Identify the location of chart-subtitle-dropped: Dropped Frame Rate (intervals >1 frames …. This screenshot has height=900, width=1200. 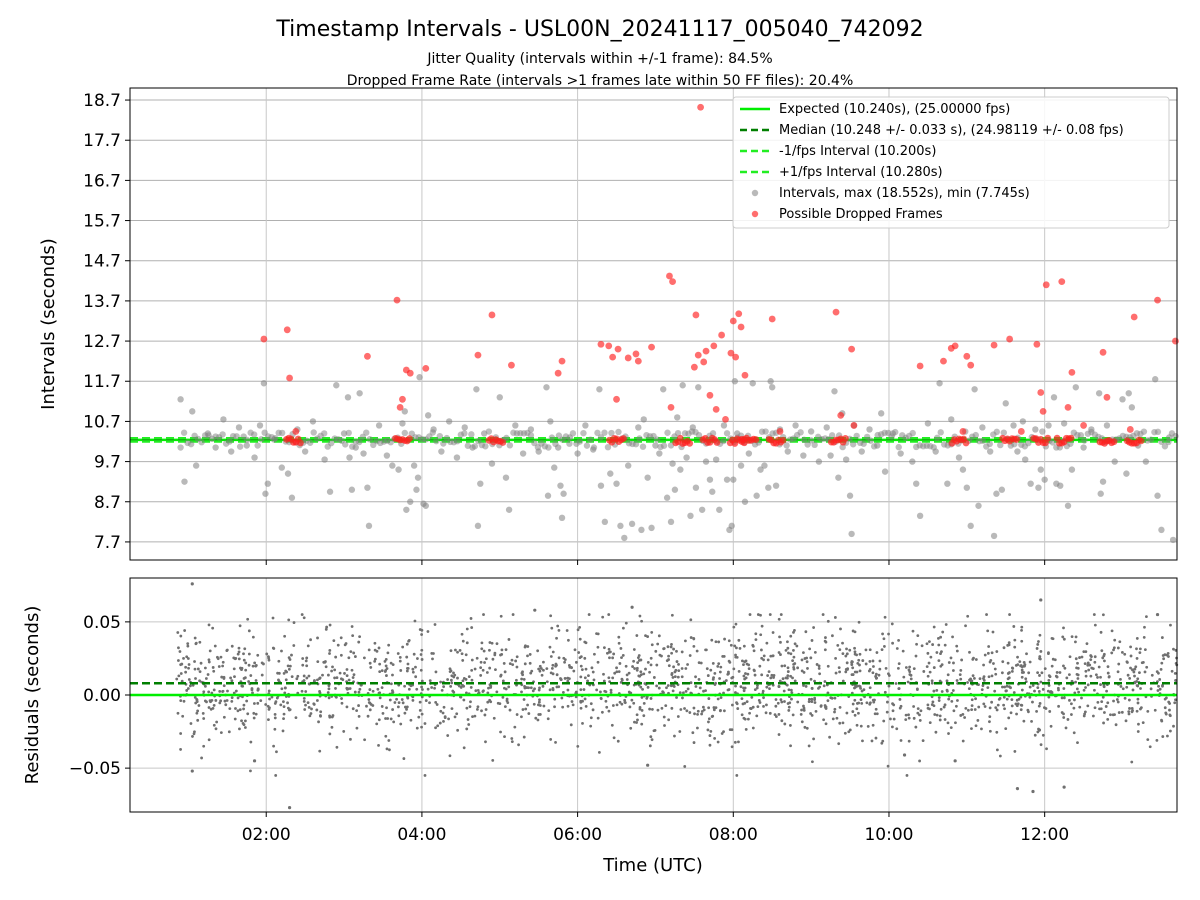
(600, 81).